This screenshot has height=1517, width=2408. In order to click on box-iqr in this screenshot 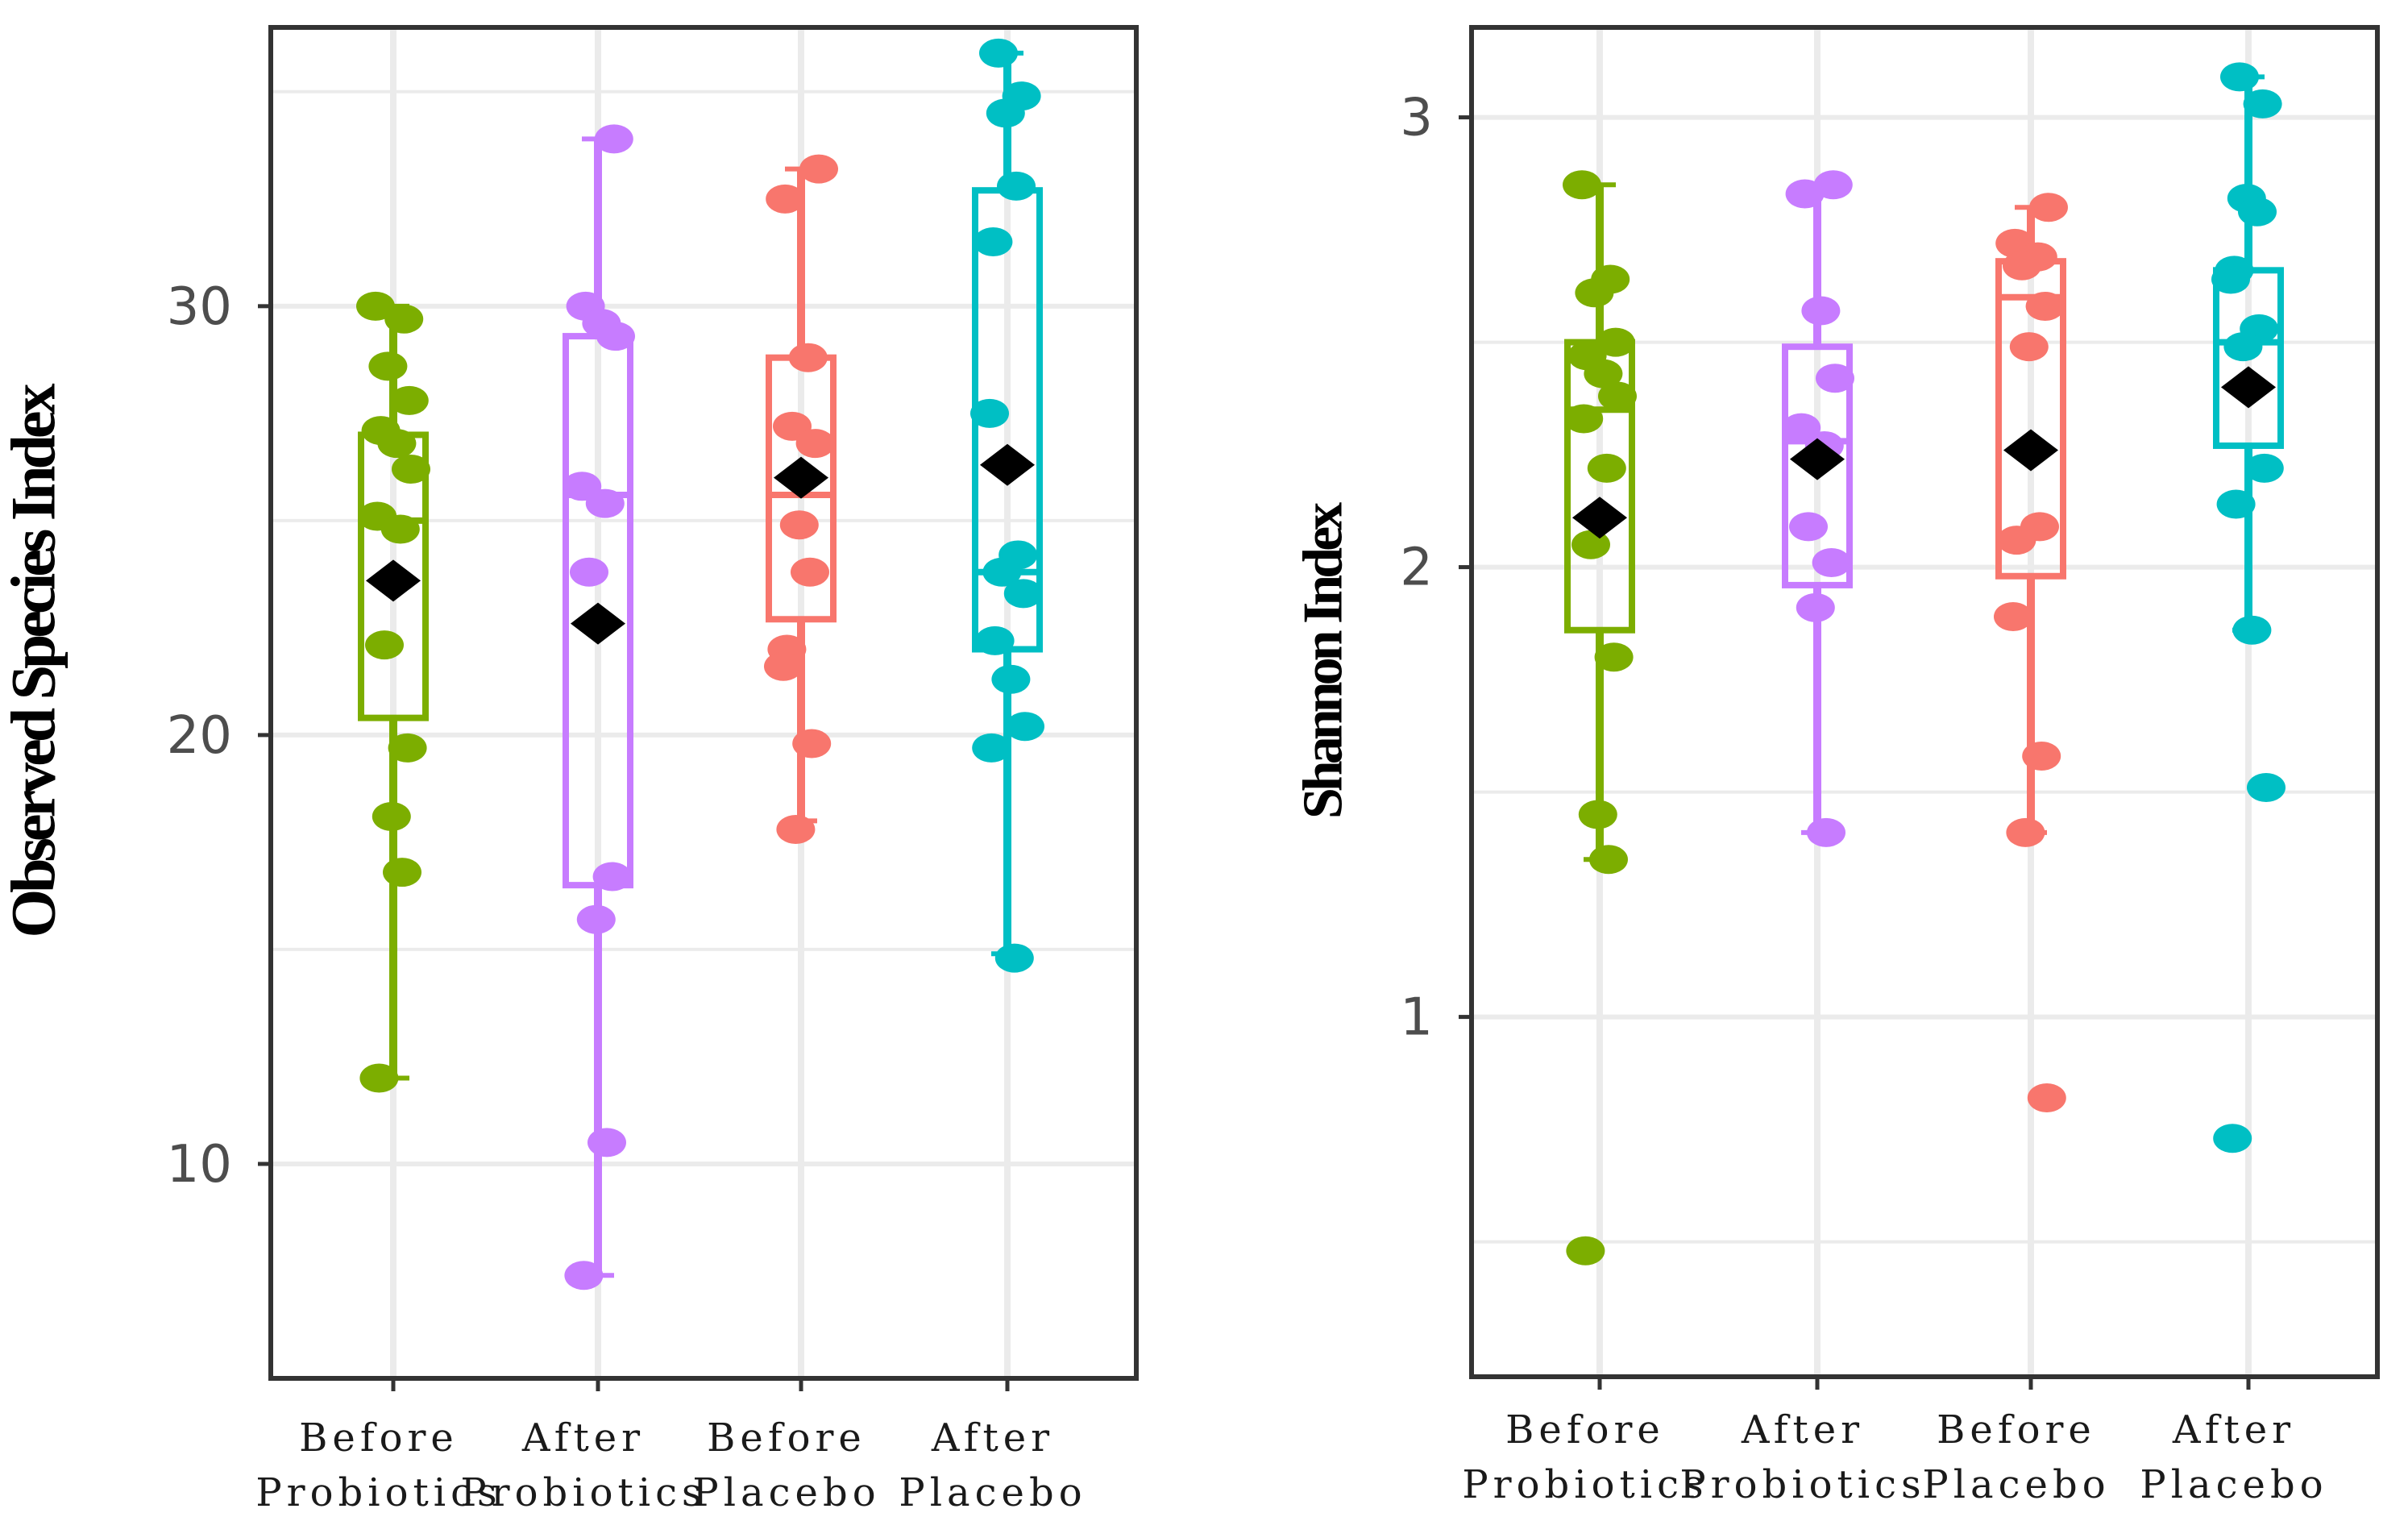, I will do `click(1817, 465)`.